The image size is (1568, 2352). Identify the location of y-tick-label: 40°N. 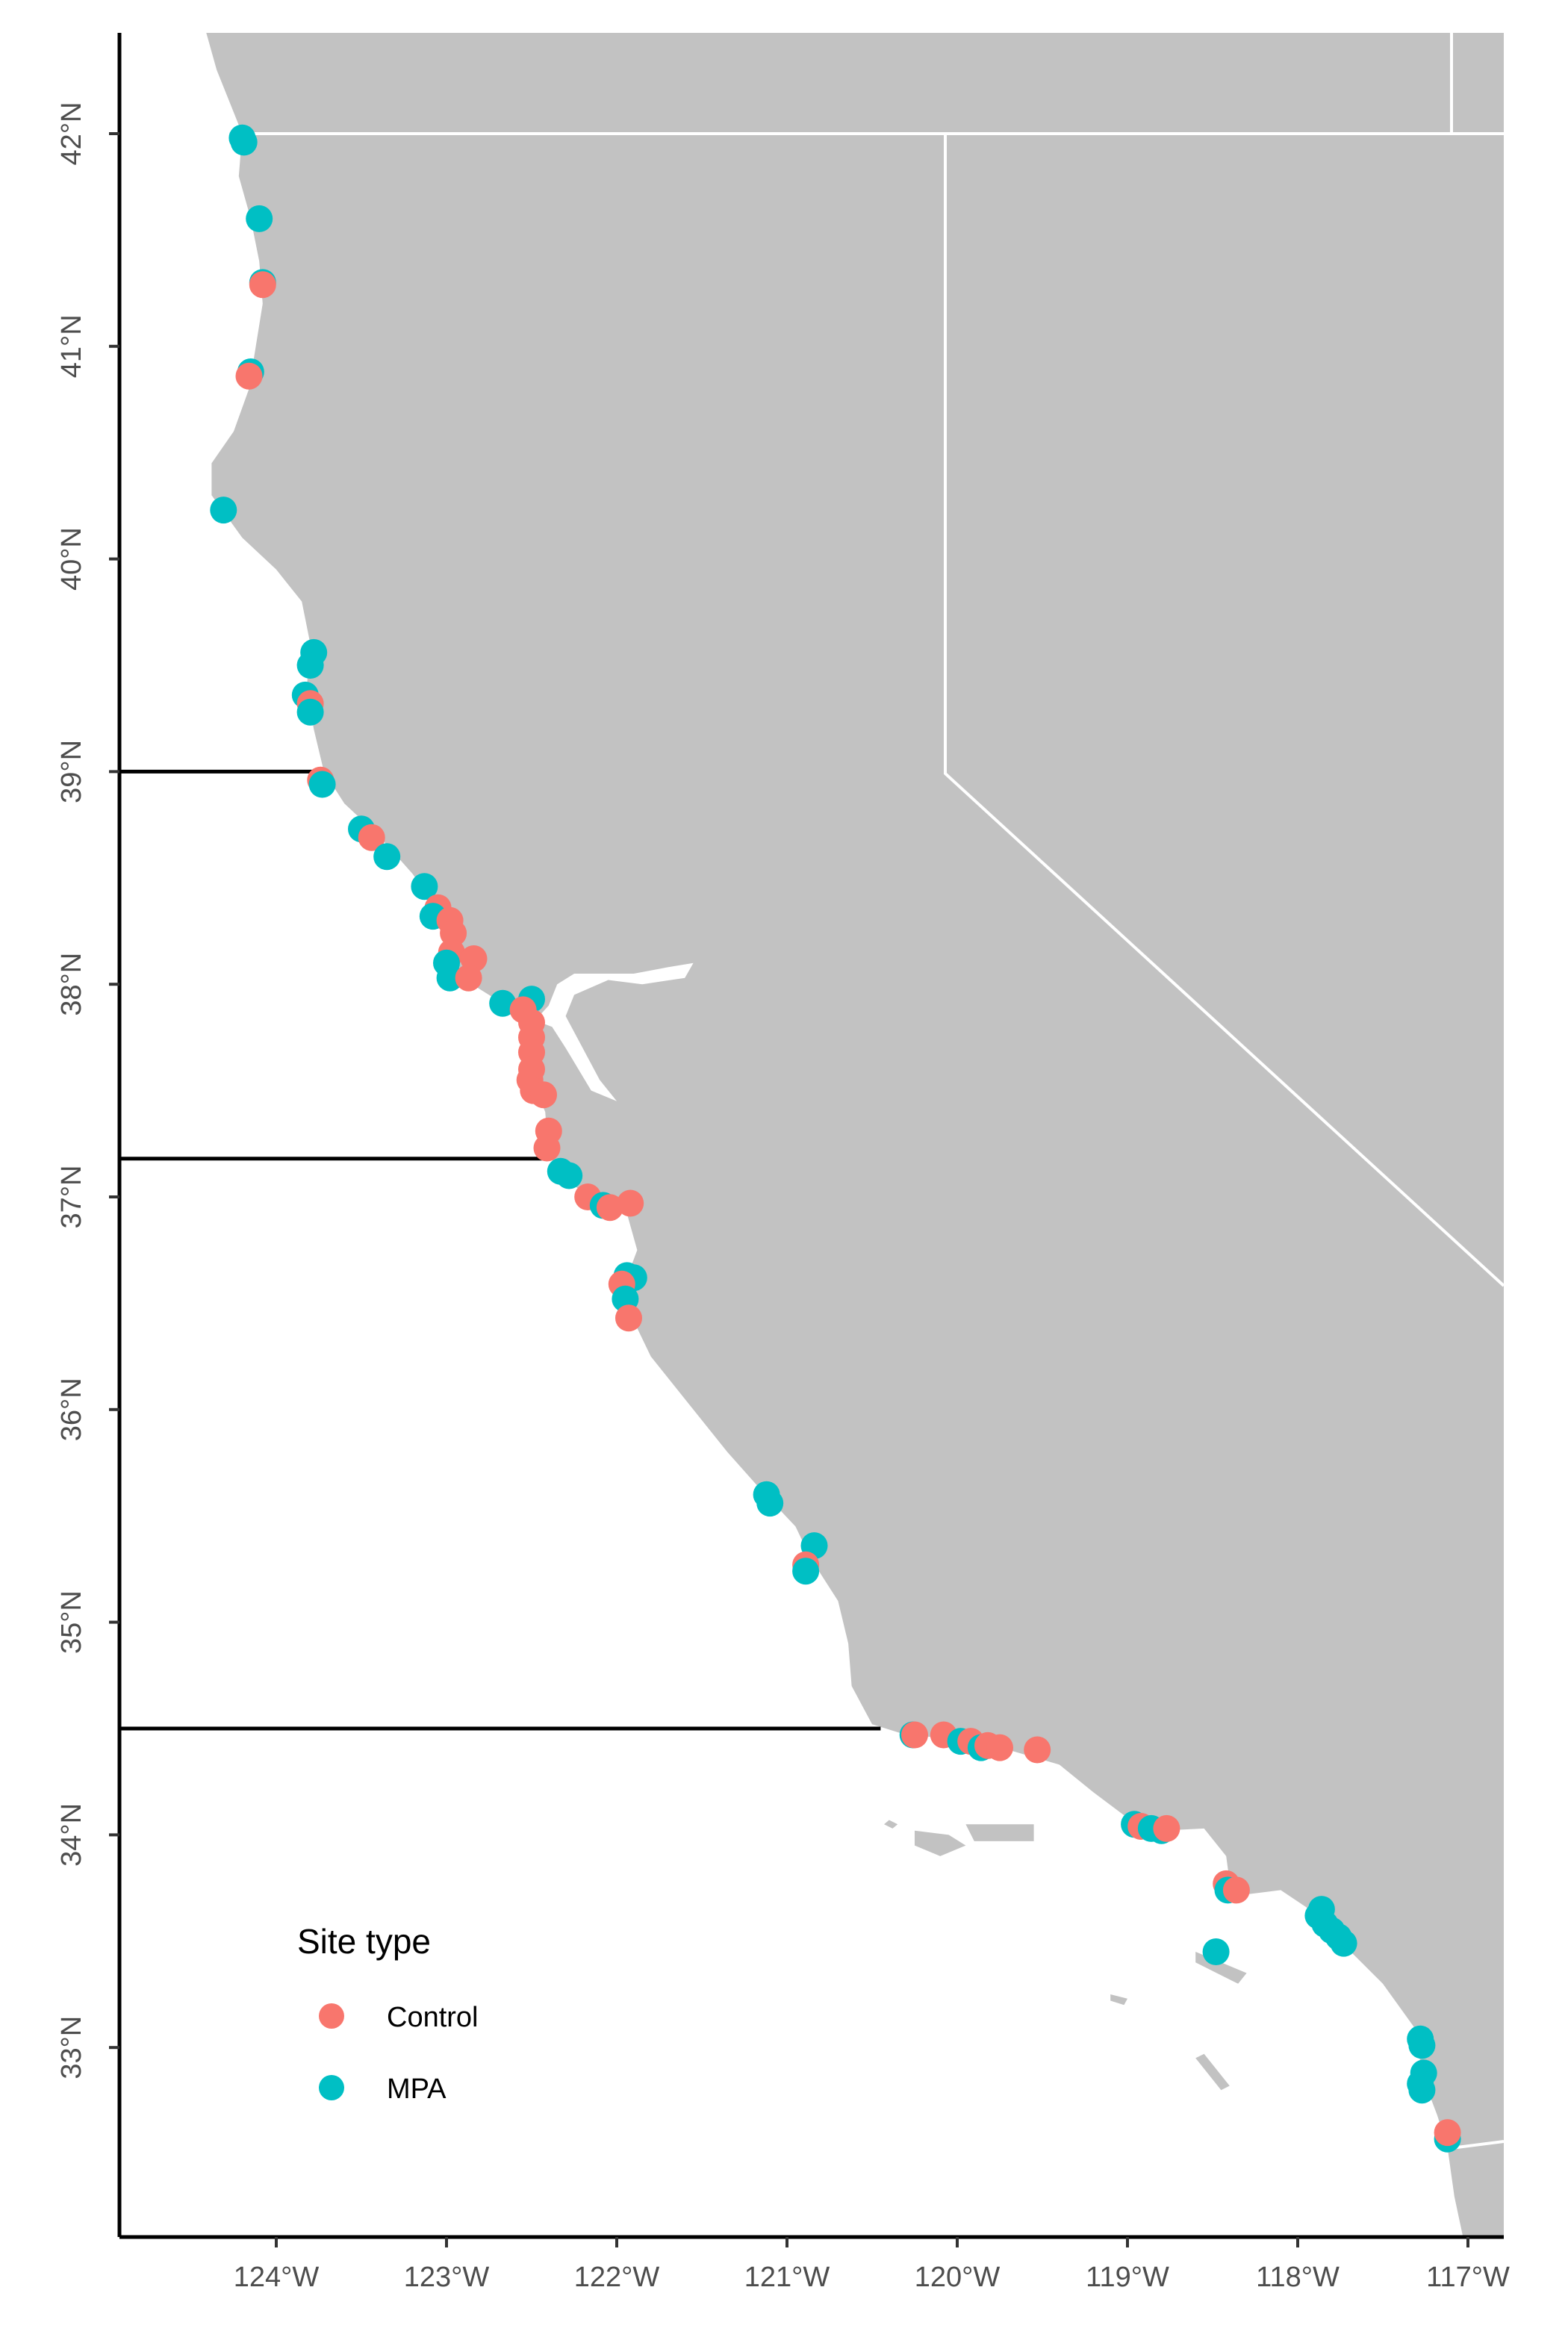
(71, 559).